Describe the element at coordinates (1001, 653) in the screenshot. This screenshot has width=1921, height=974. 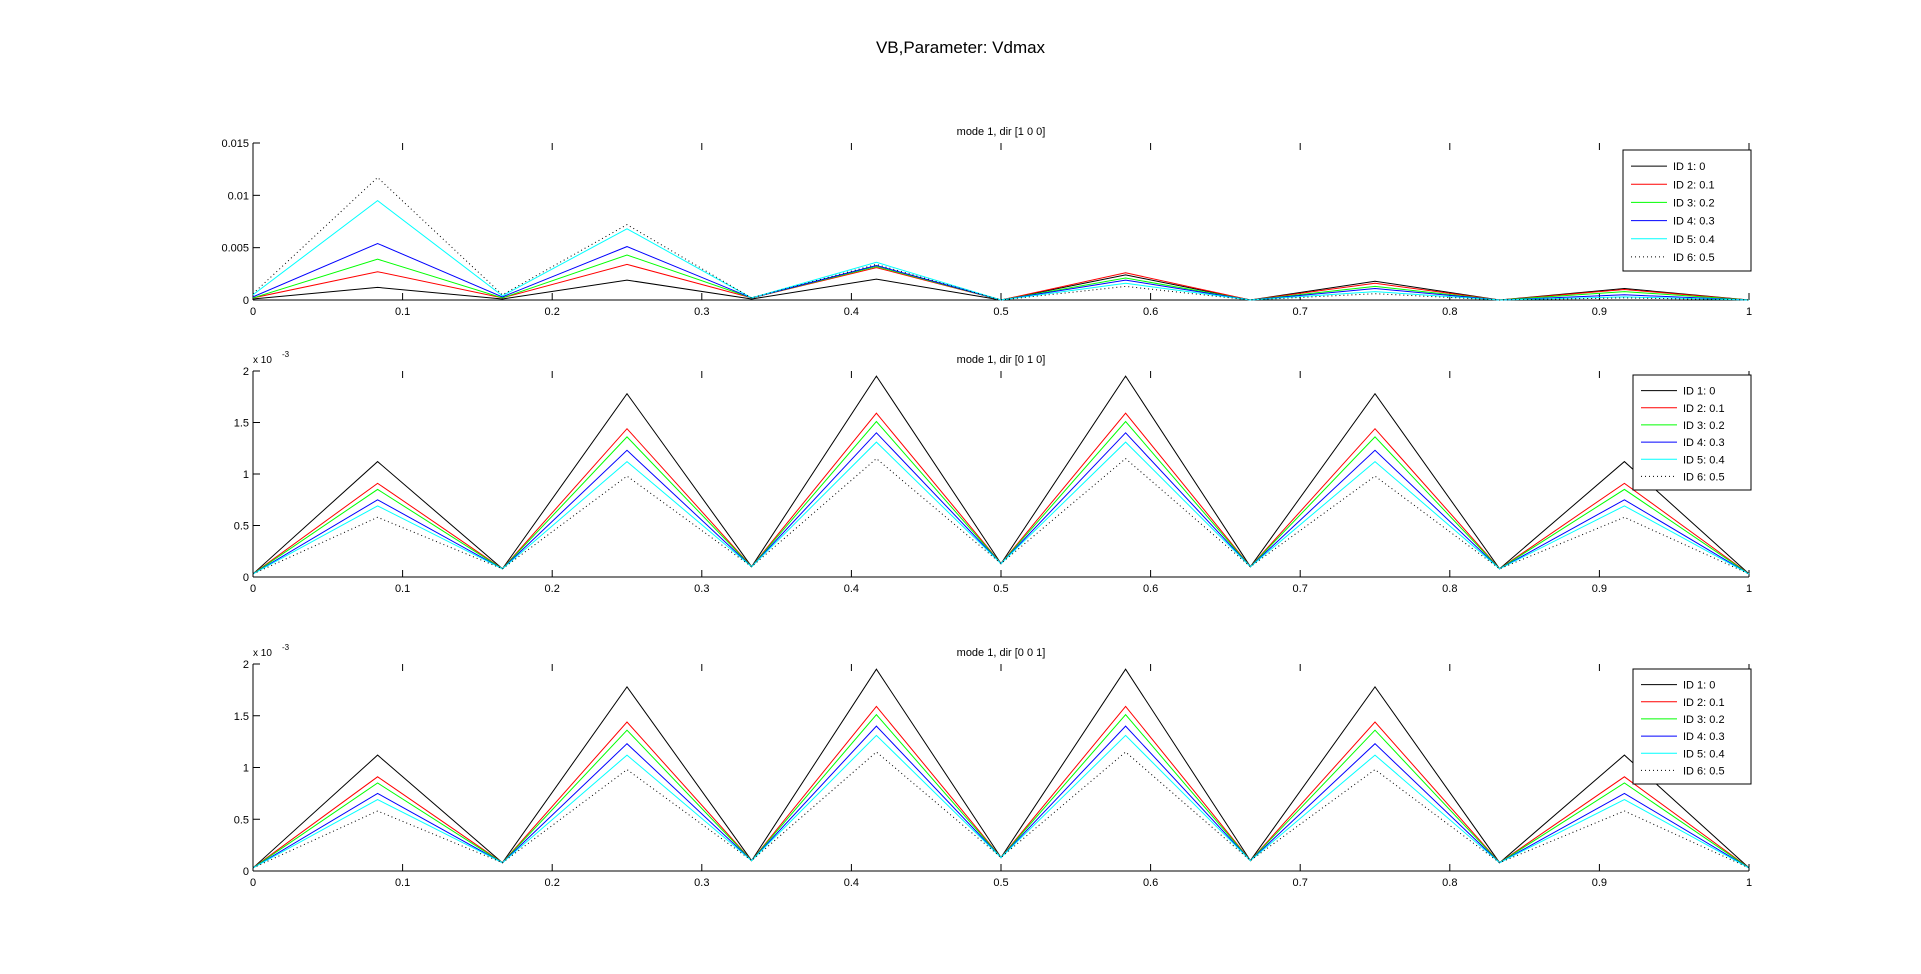
I see `subplot-title: mode 1, dir [0 0 1]` at that location.